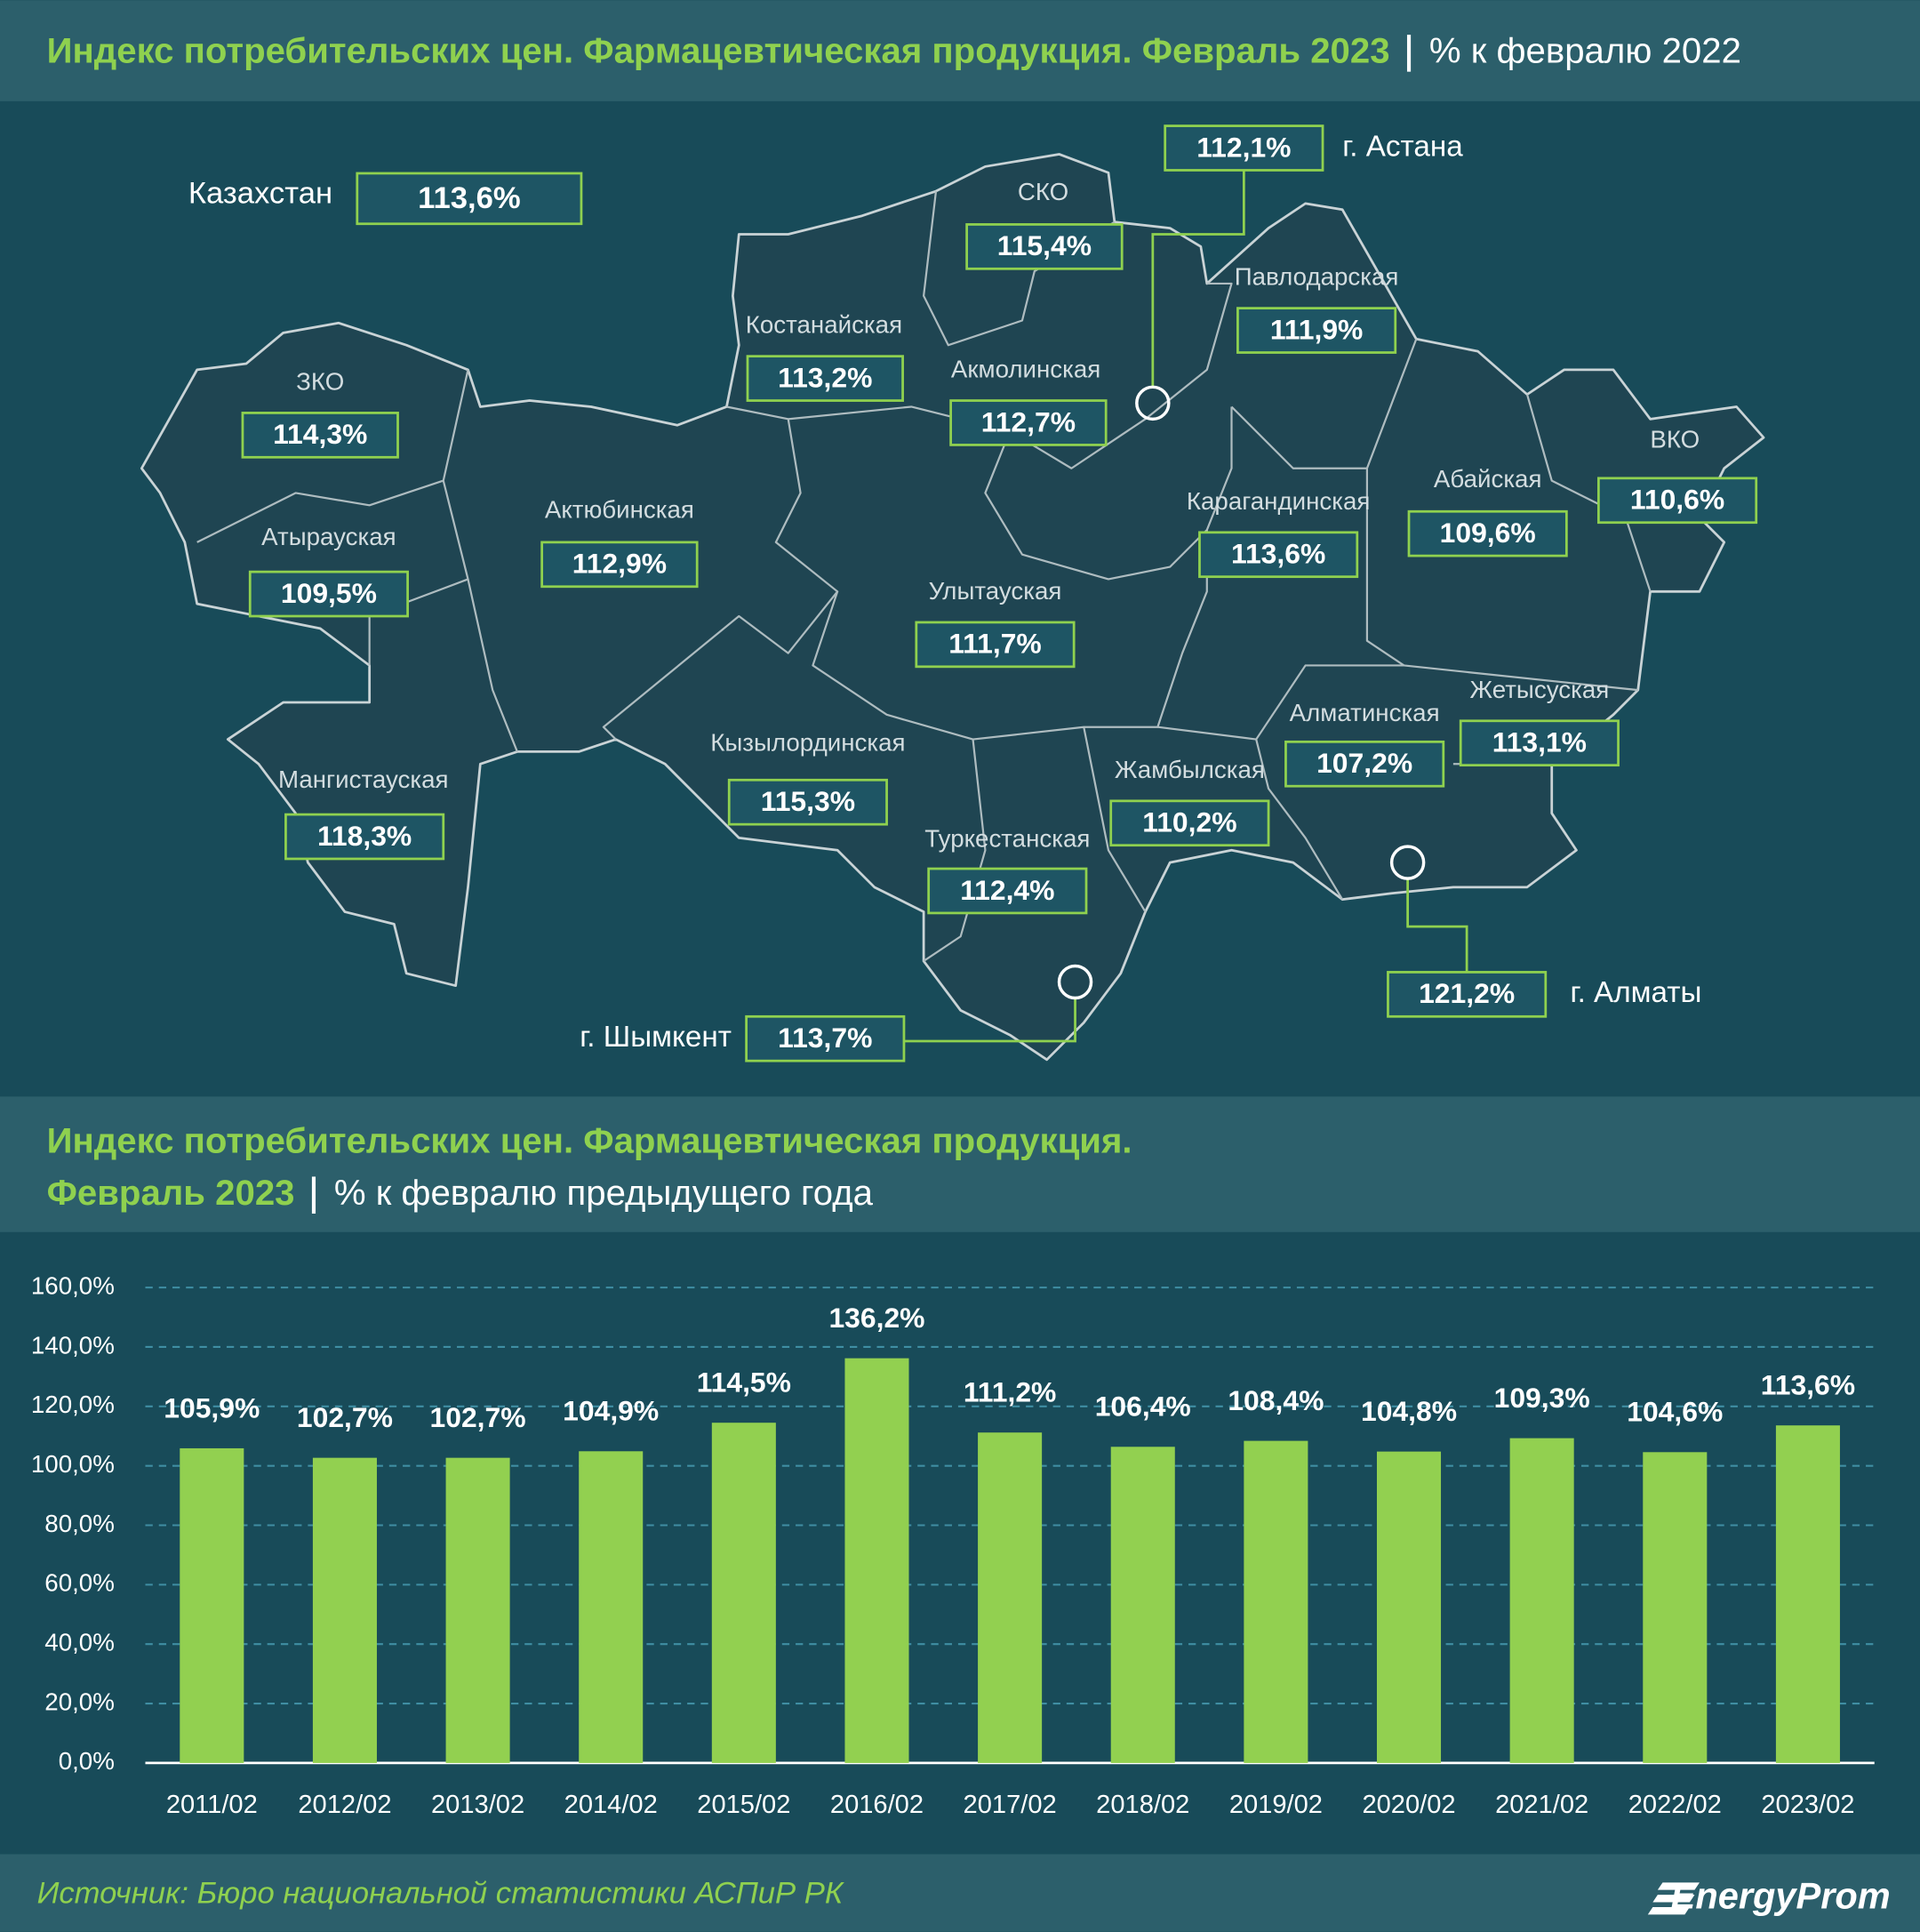 The height and width of the screenshot is (1932, 1920). I want to click on city-markers, so click(1241, 693).